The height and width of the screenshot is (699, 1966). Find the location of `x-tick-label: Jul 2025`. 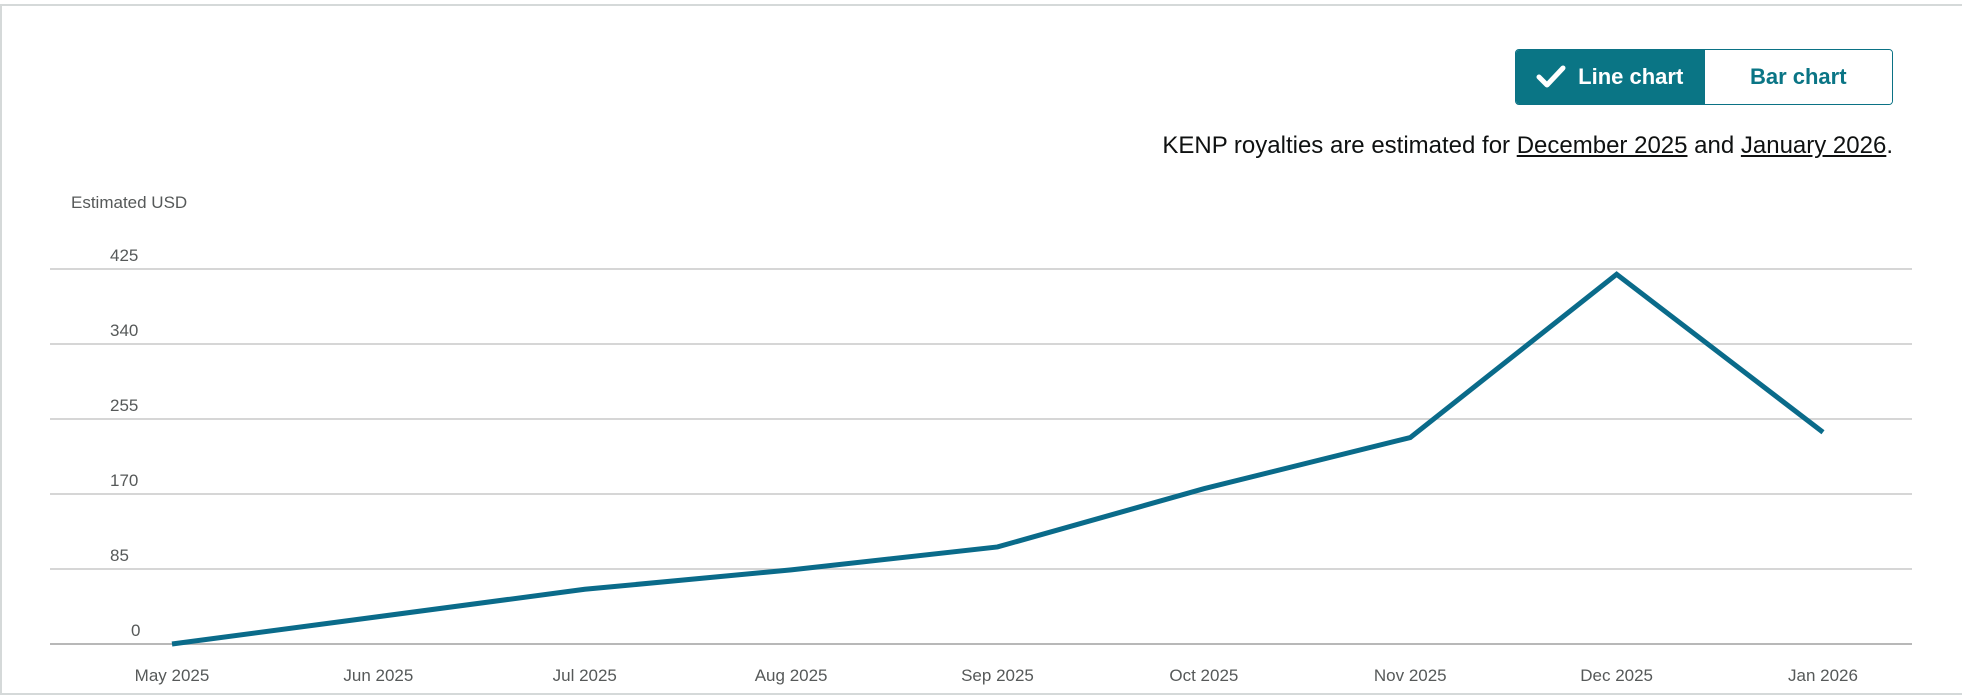

x-tick-label: Jul 2025 is located at coordinates (585, 675).